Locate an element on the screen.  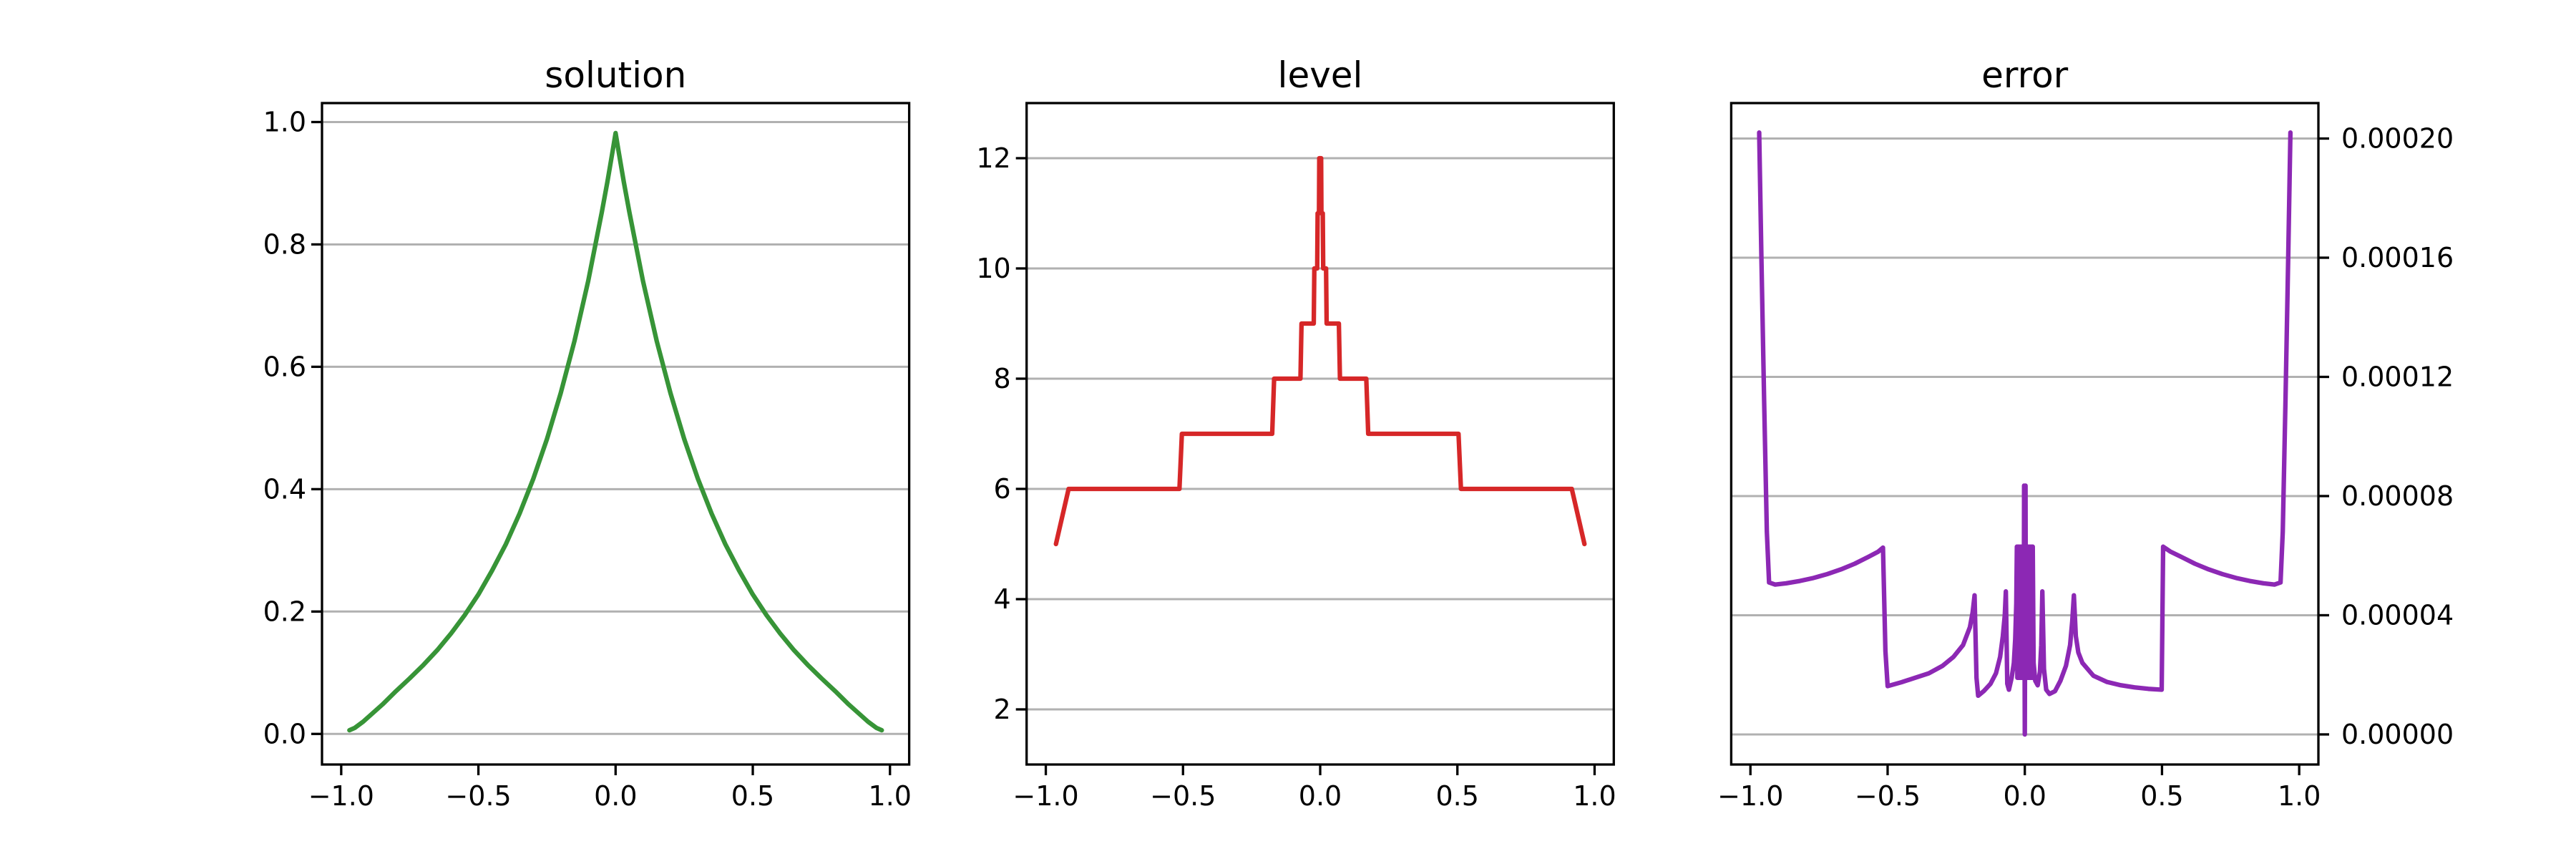
error-curve is located at coordinates (2025, 433).